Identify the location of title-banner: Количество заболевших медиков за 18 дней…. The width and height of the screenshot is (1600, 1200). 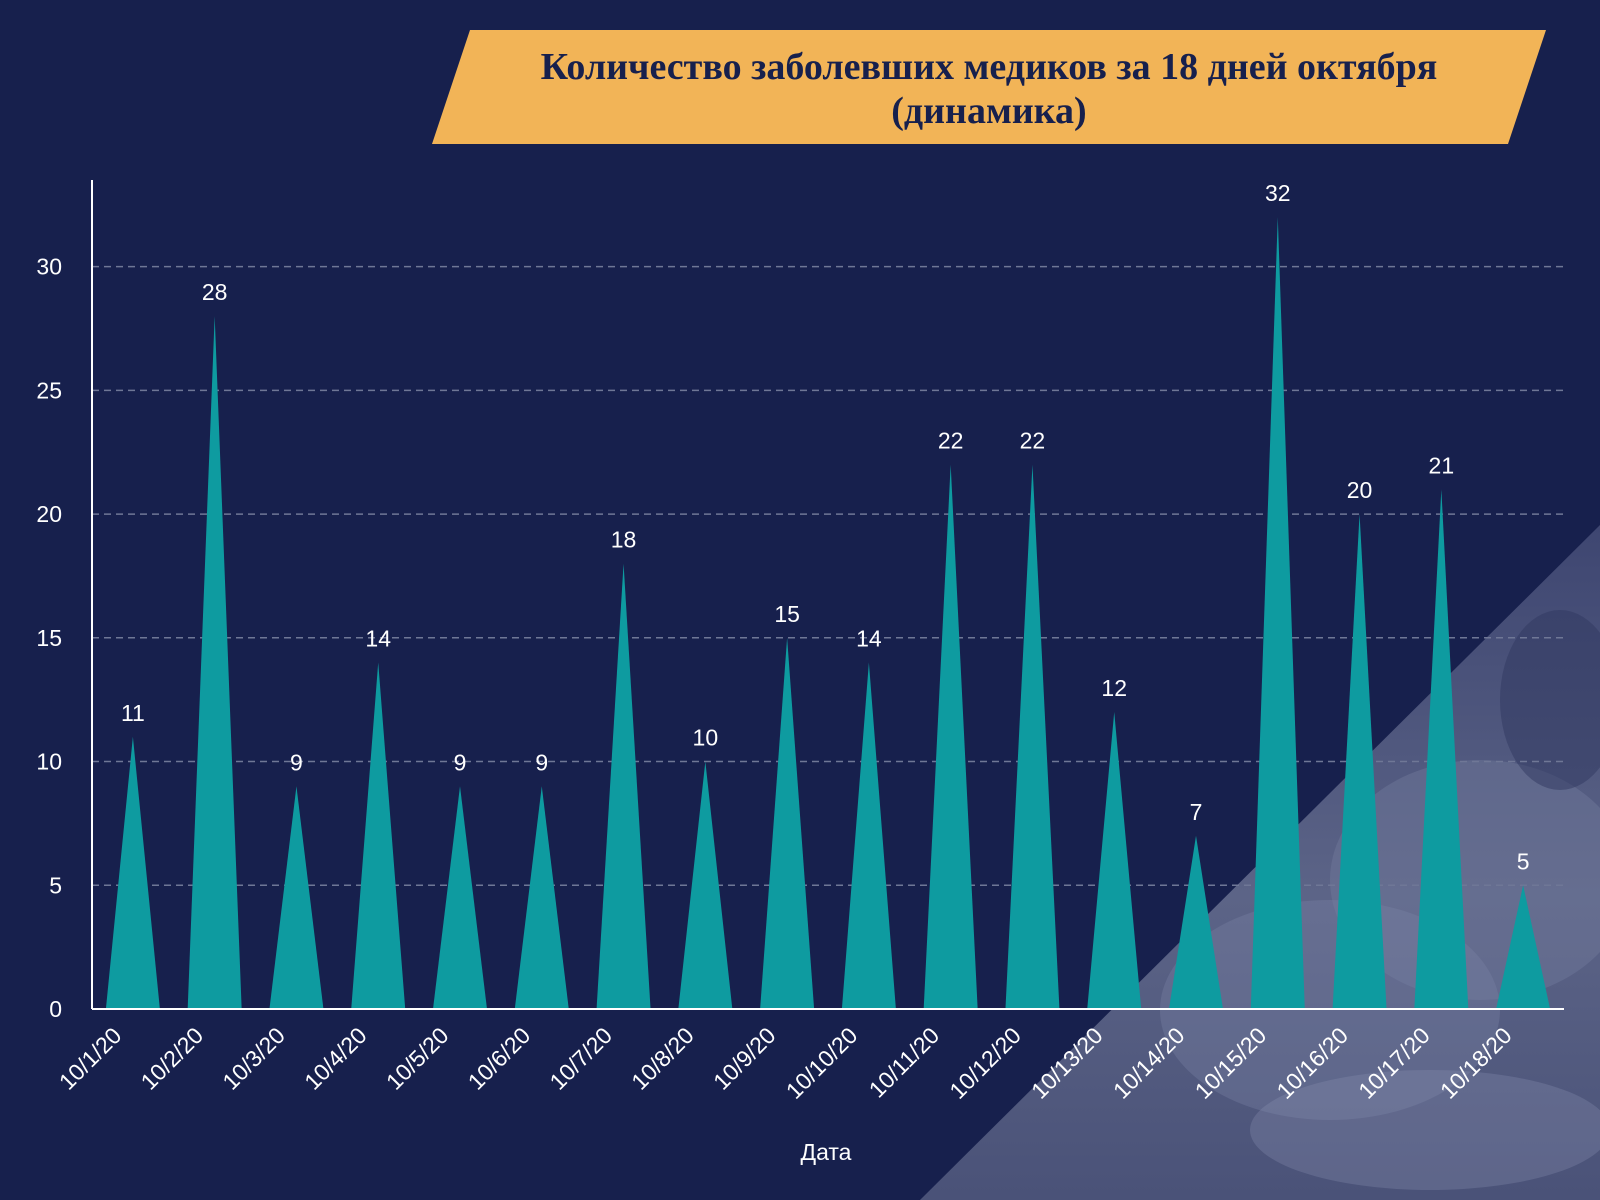
(989, 87).